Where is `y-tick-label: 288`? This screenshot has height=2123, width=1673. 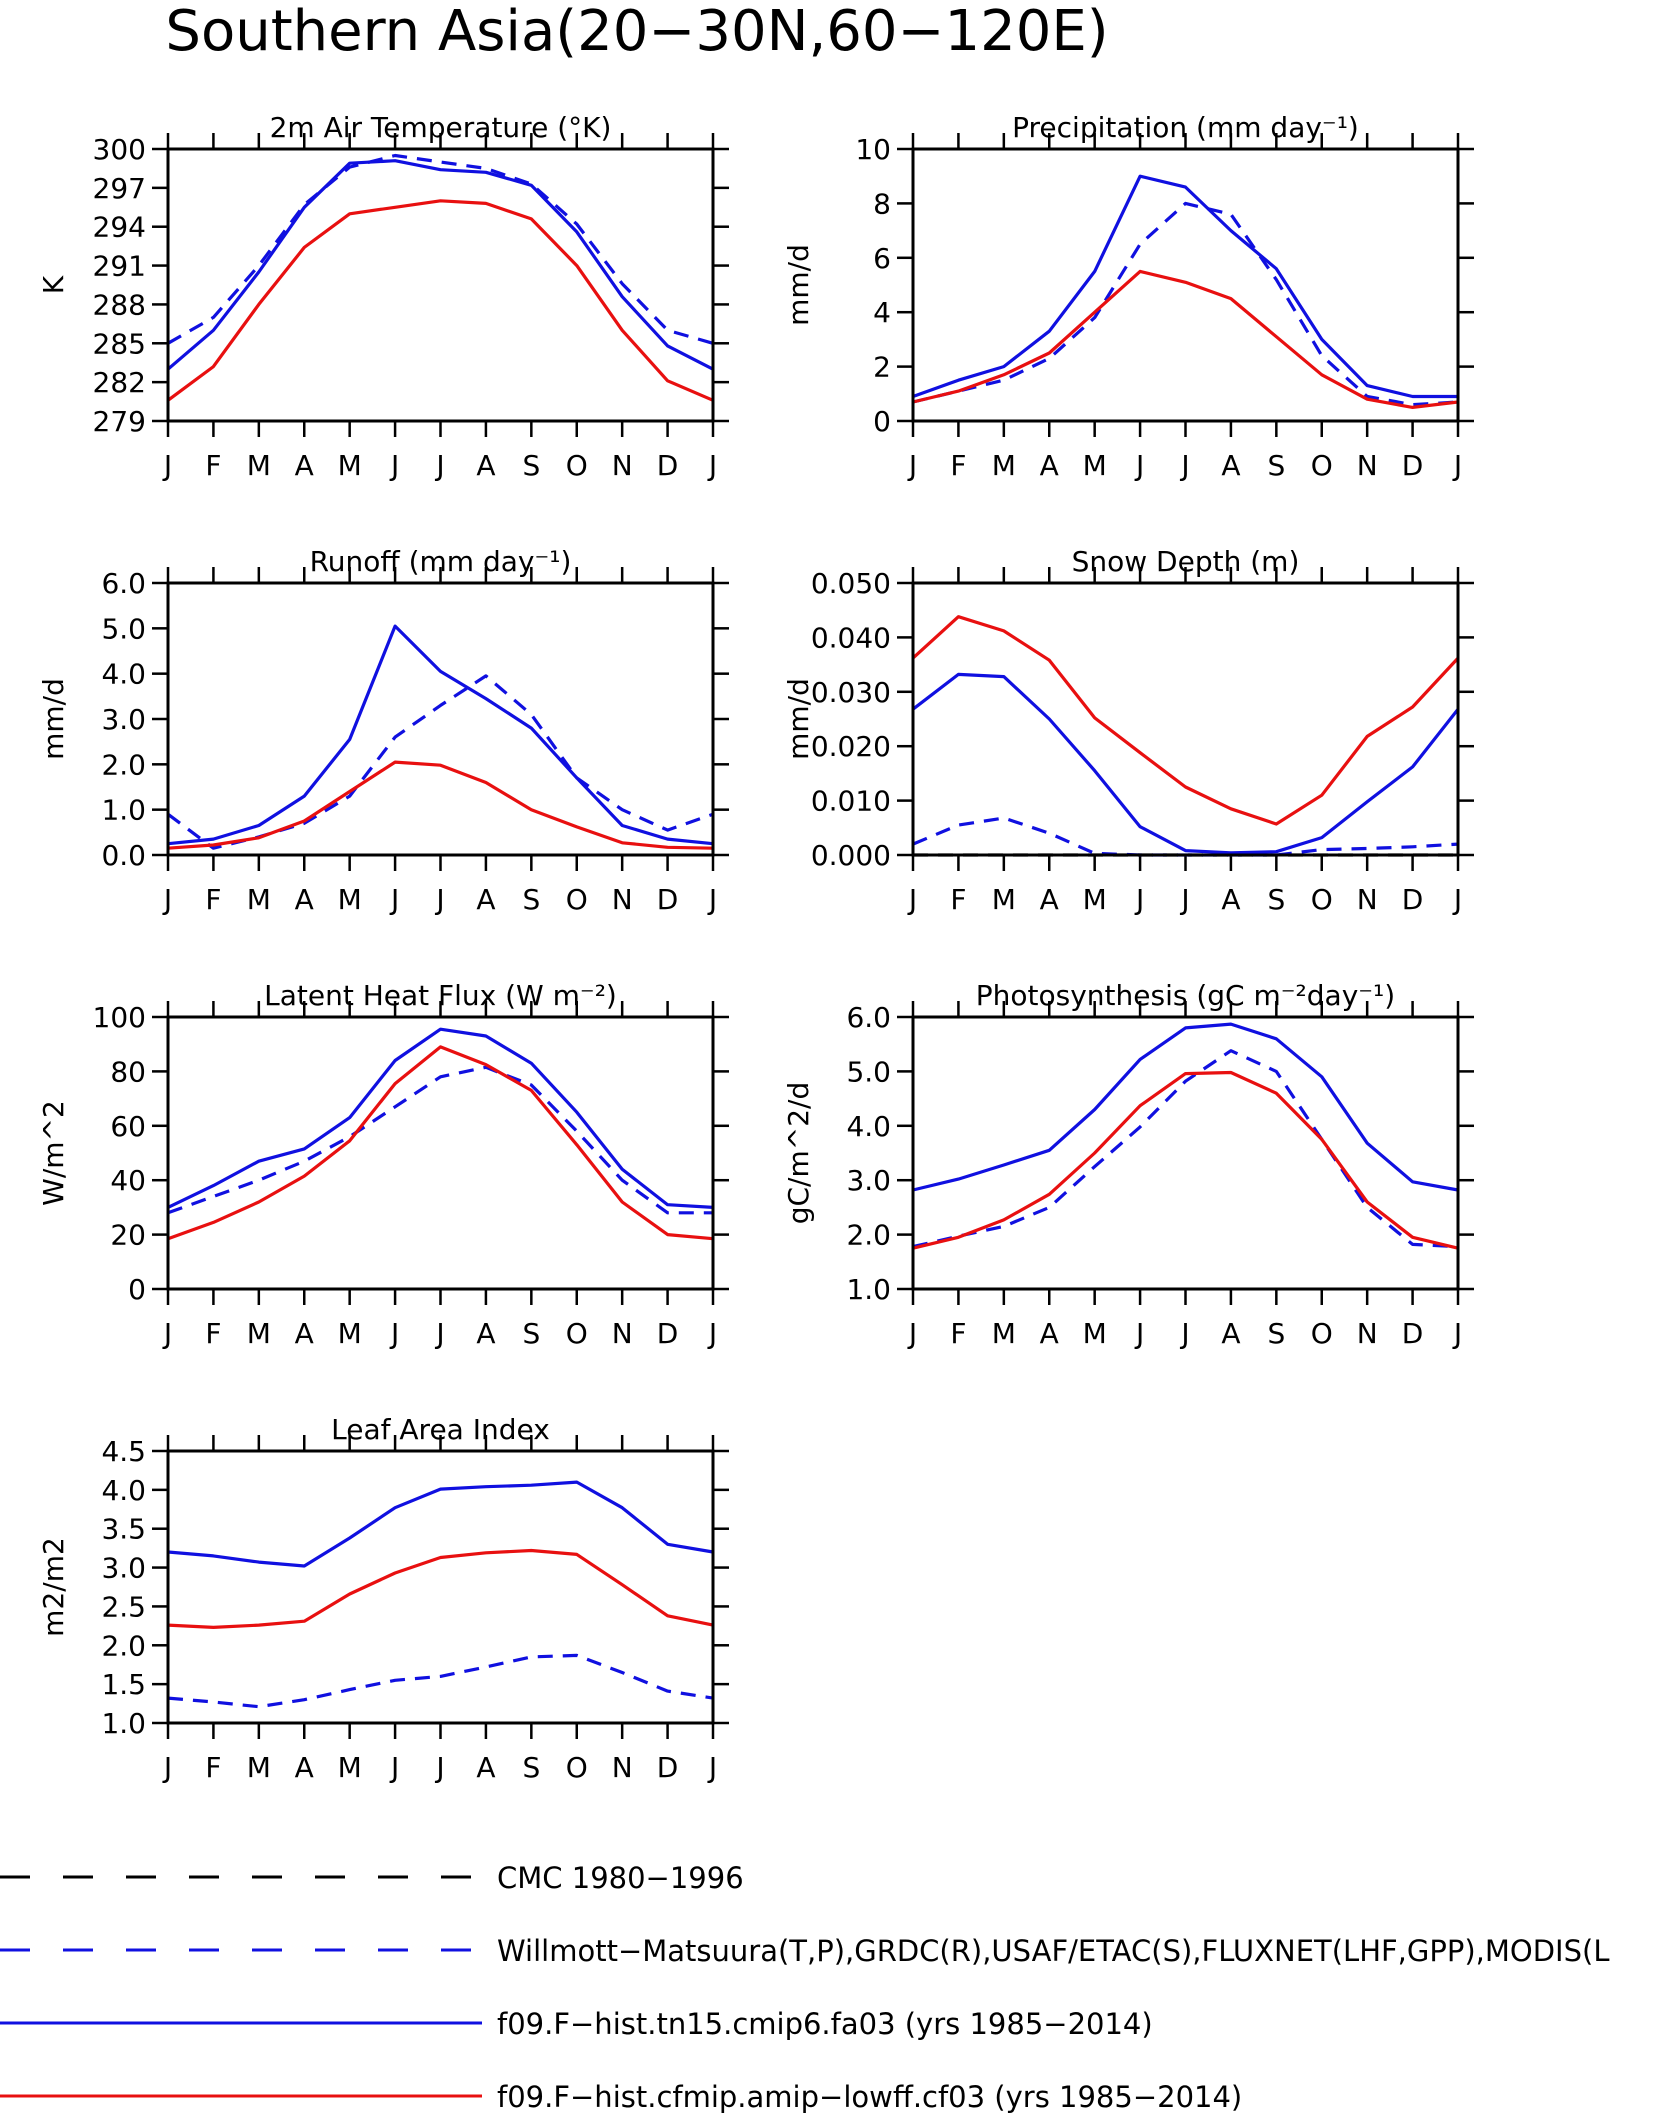
y-tick-label: 288 is located at coordinates (119, 304).